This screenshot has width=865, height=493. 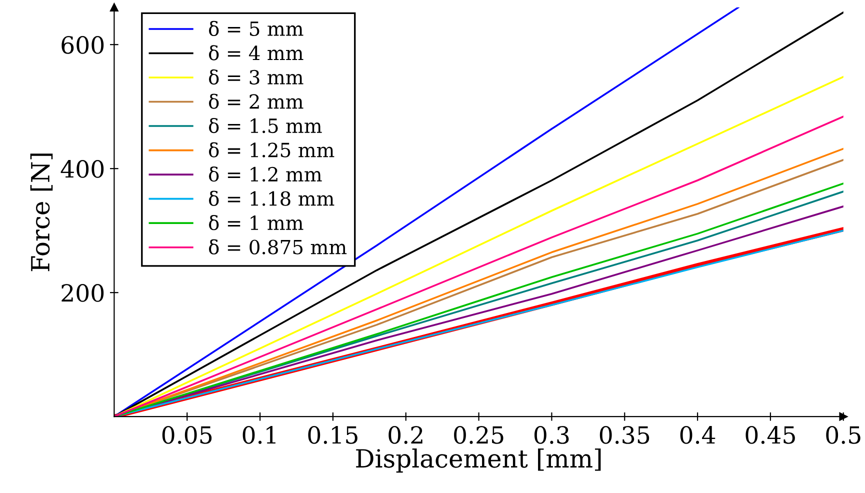 What do you see at coordinates (83, 293) in the screenshot?
I see `y-tick-label: 200` at bounding box center [83, 293].